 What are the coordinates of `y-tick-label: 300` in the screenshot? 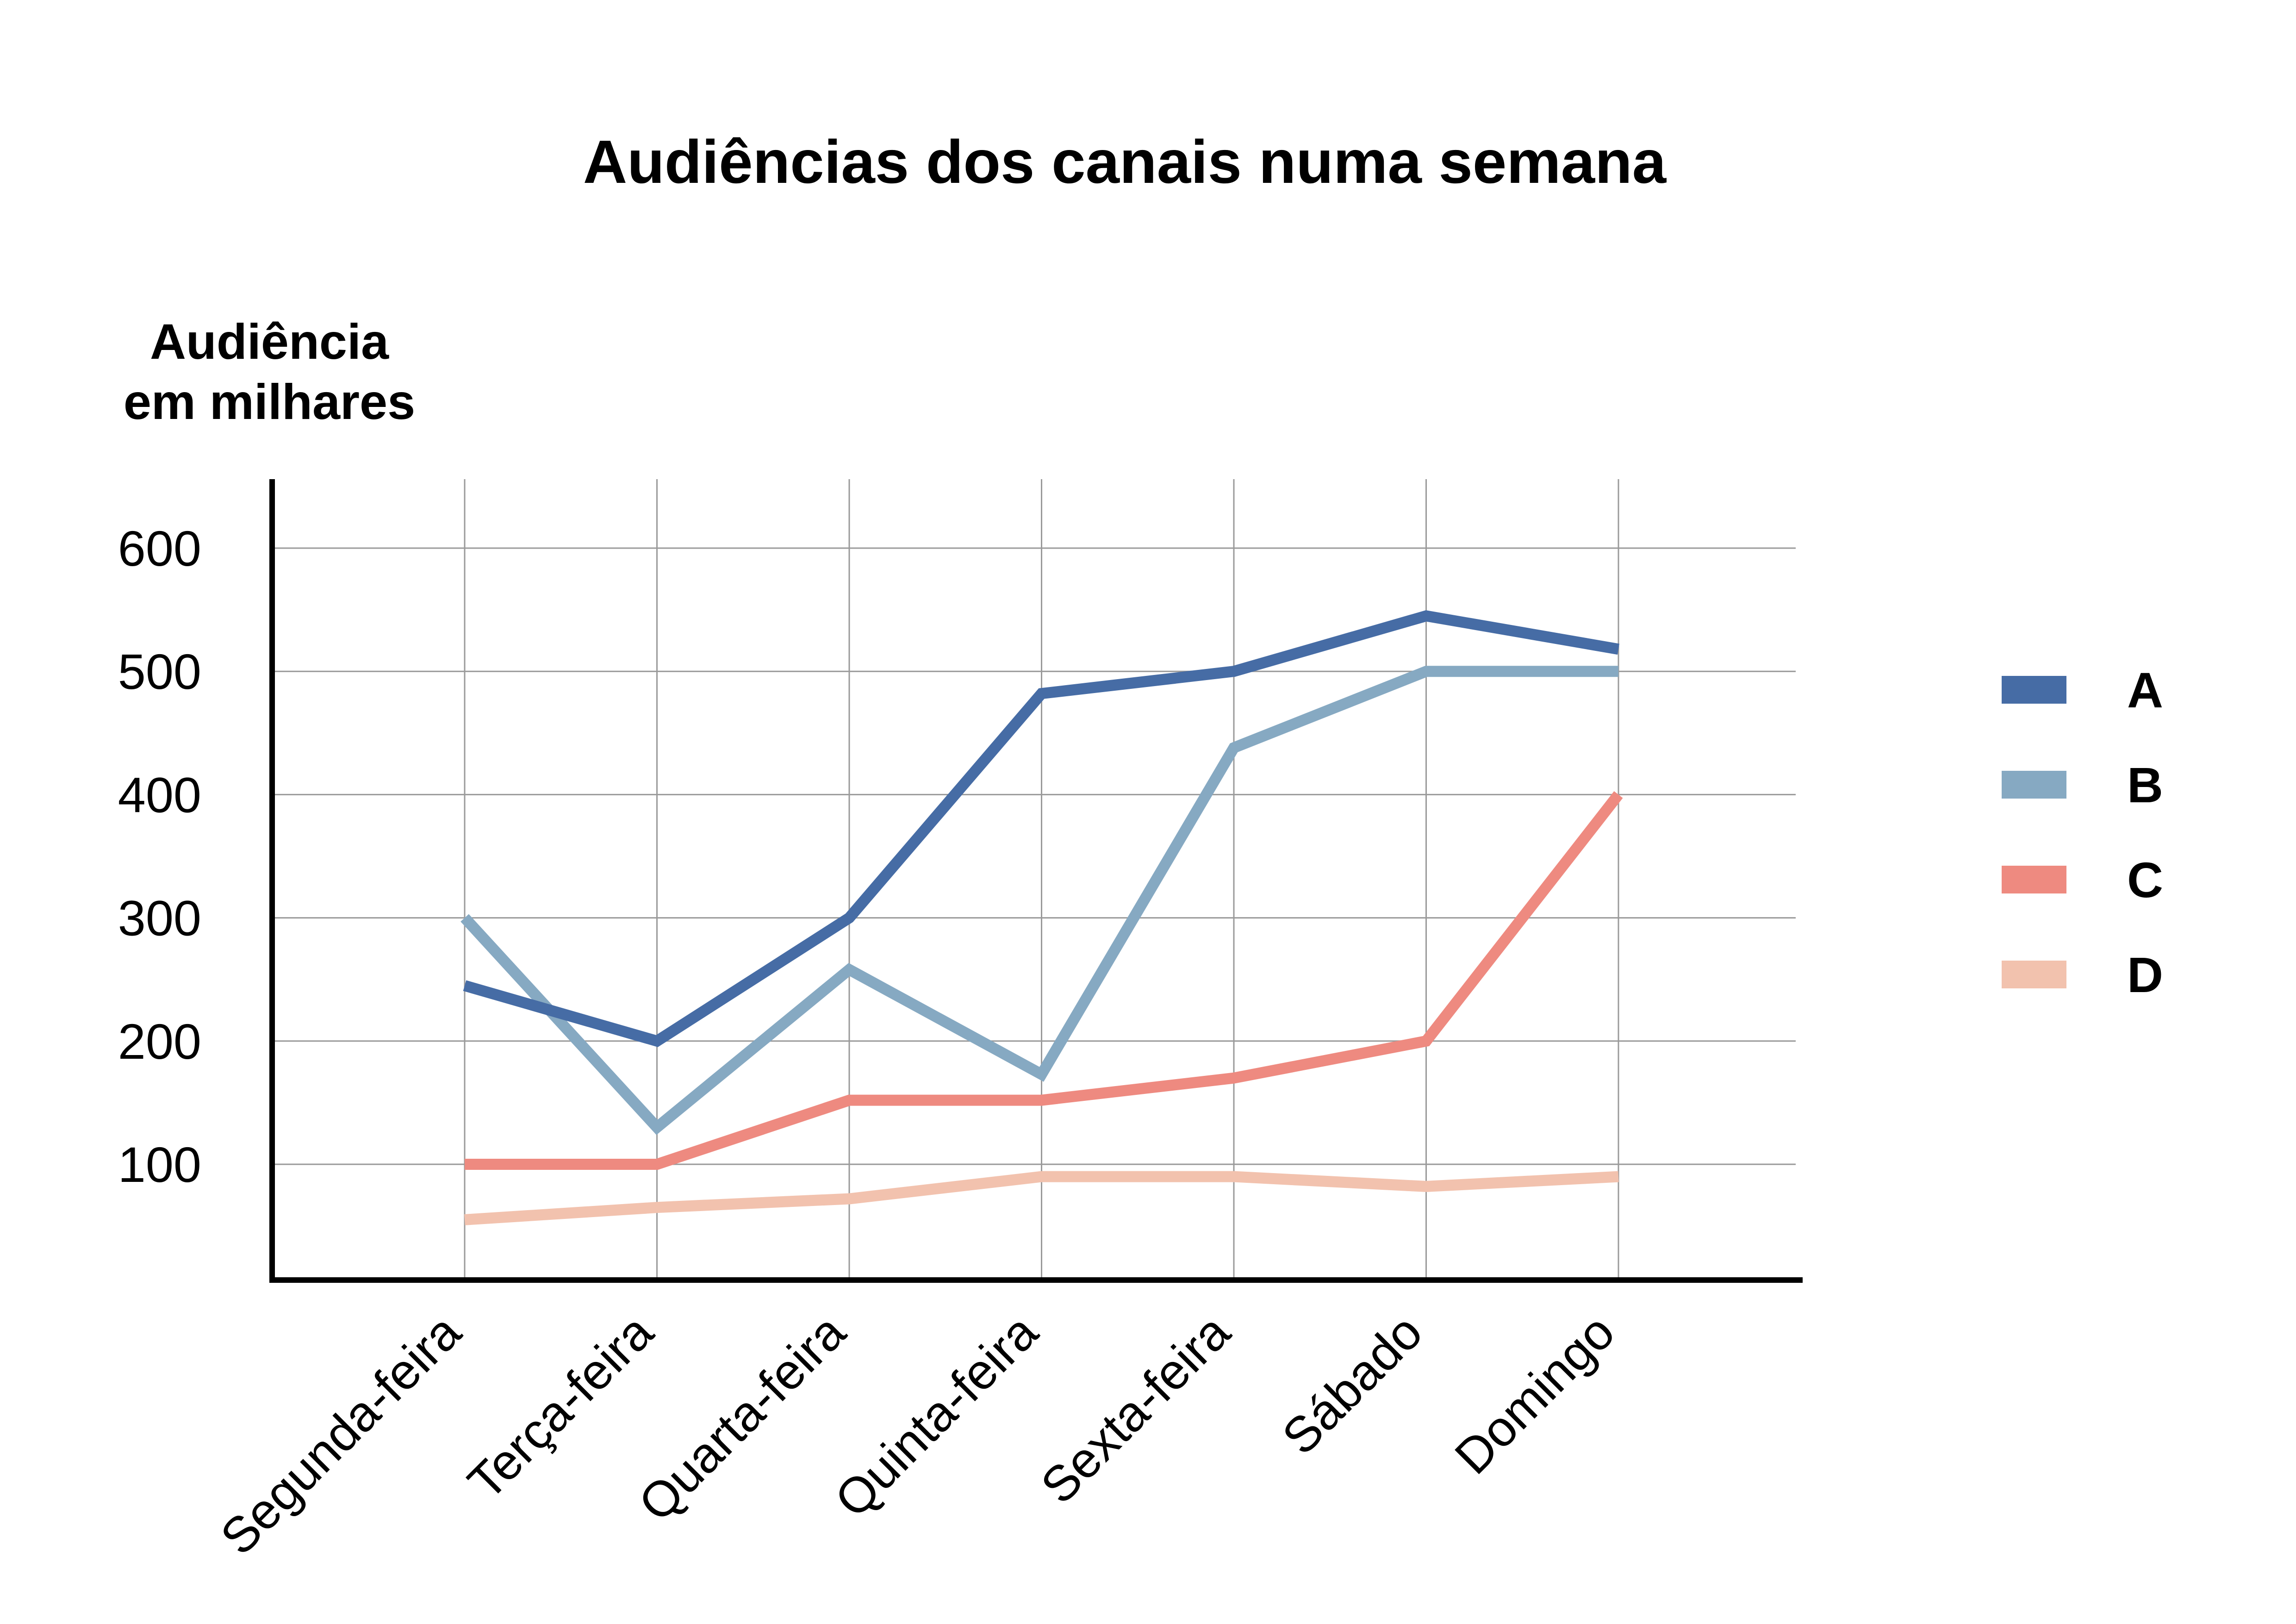 It's located at (159, 918).